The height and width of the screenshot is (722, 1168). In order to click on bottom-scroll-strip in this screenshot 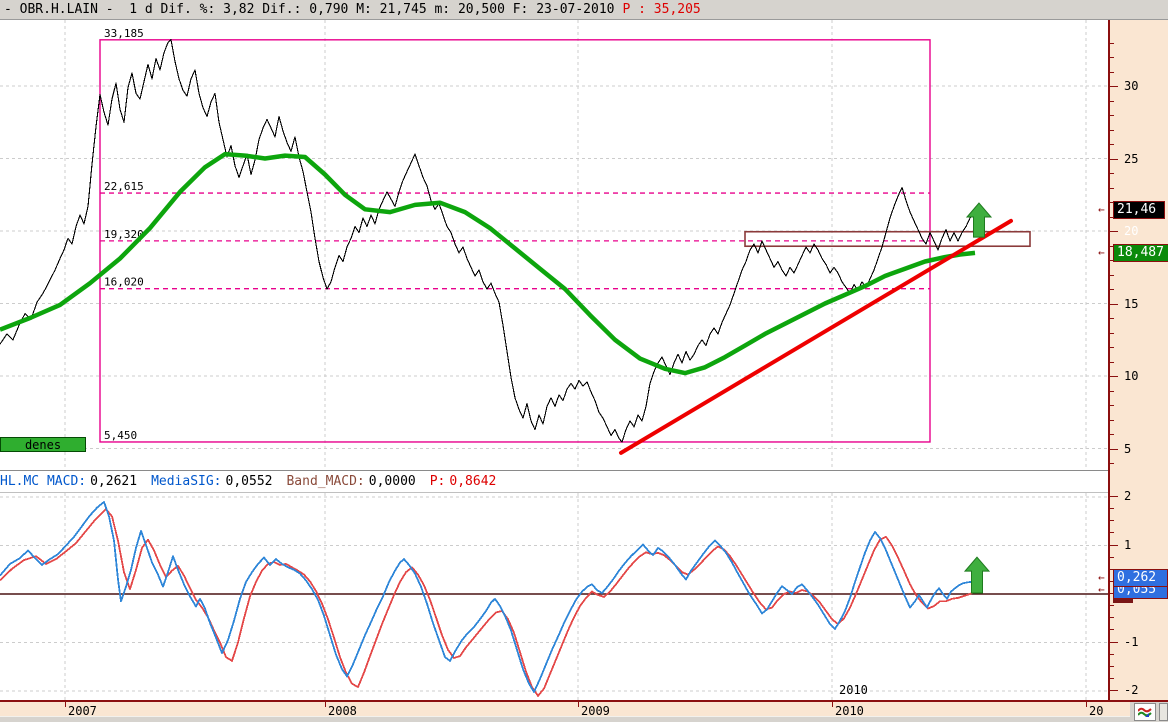, I will do `click(584, 719)`.